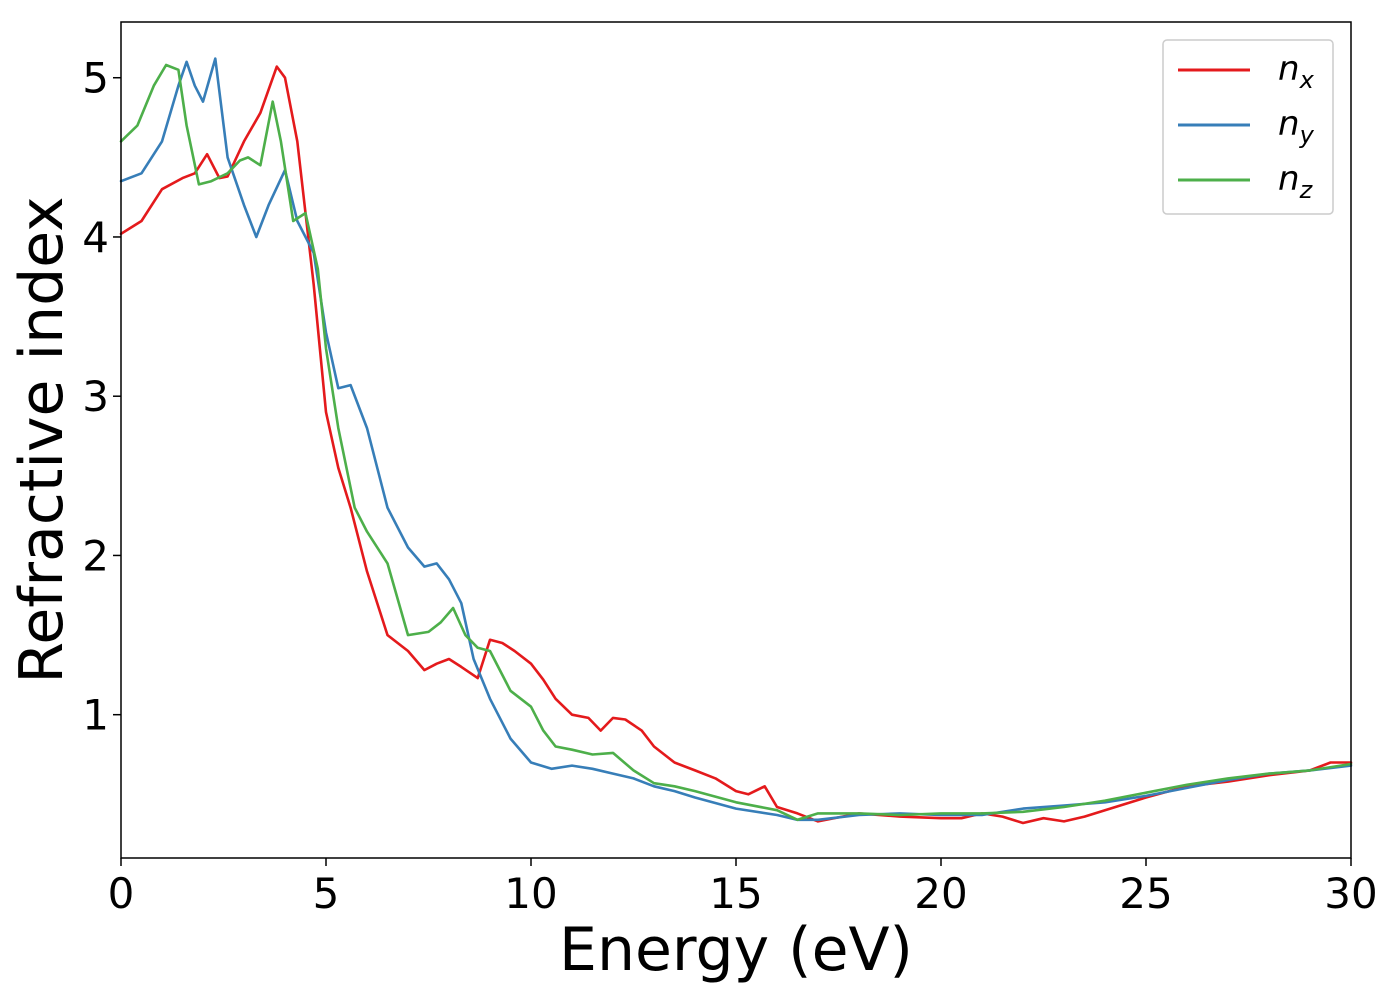 This screenshot has height=1000, width=1400. Describe the element at coordinates (1248, 127) in the screenshot. I see `legend-box` at that location.